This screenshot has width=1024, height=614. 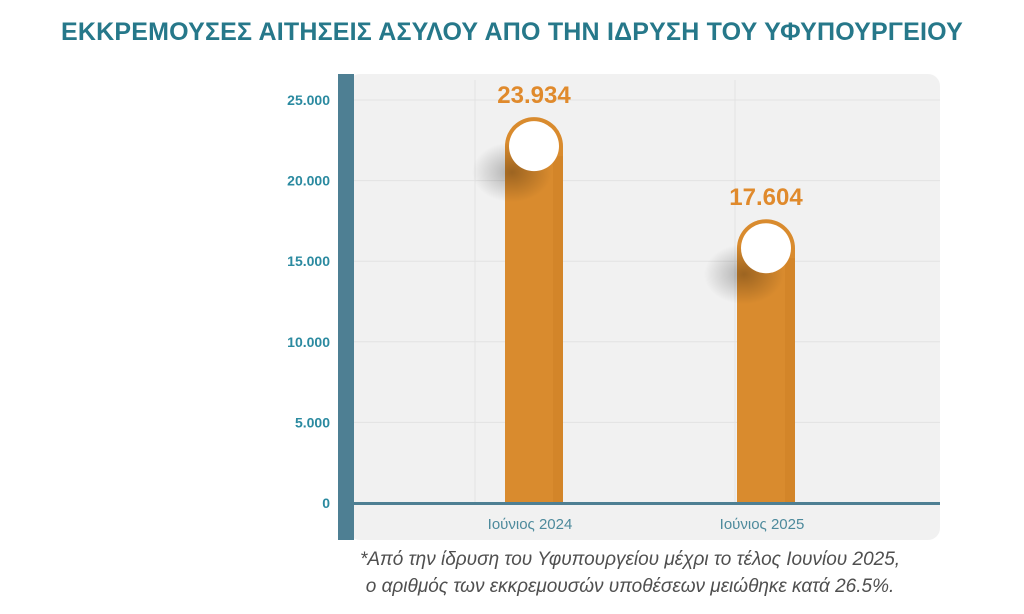 I want to click on y-tick-label: 25.000, so click(x=308, y=100).